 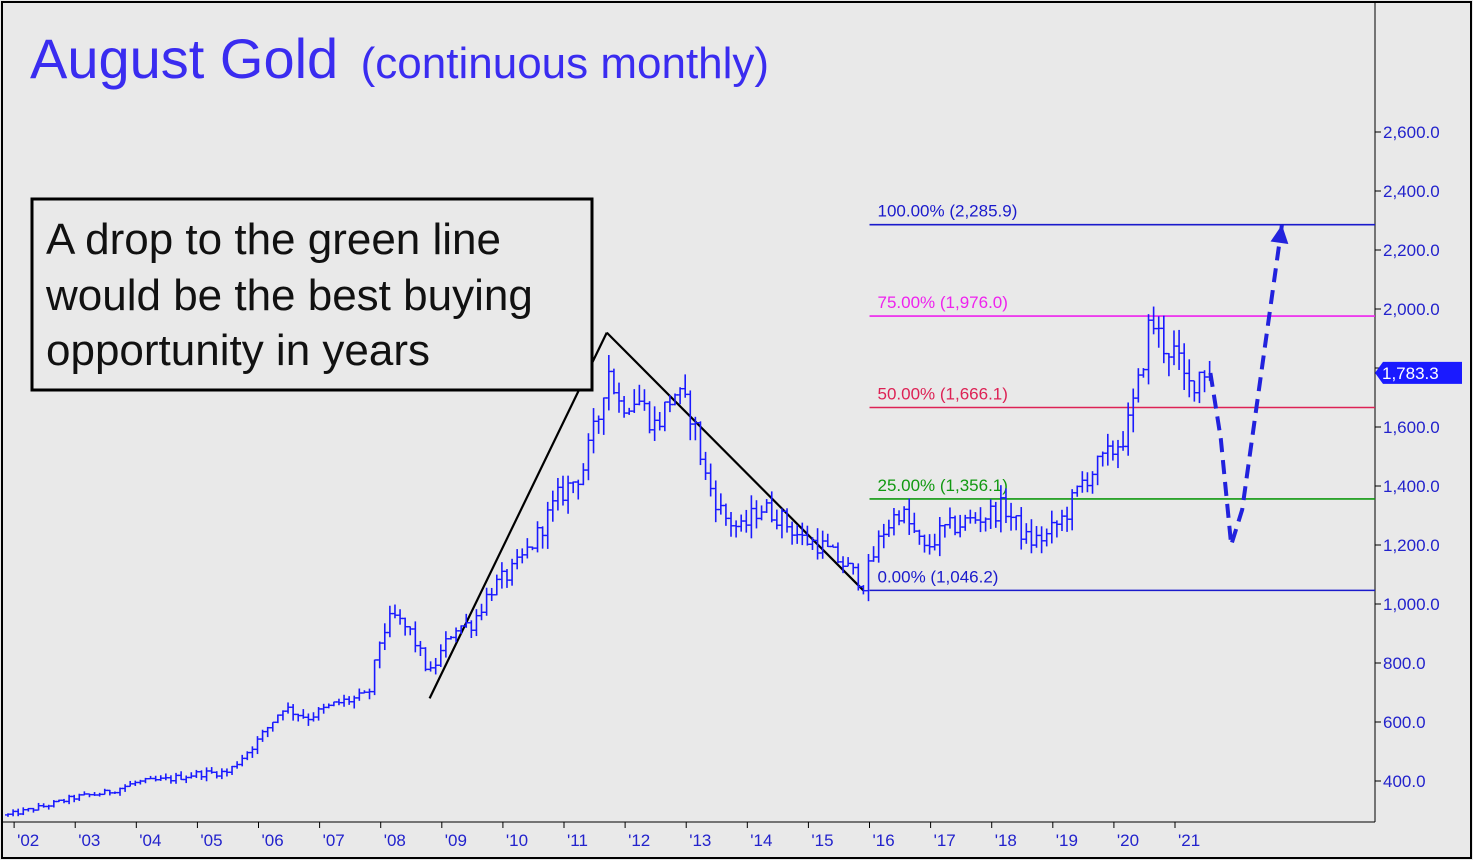 I want to click on x-tick-label: '04, so click(x=150, y=840).